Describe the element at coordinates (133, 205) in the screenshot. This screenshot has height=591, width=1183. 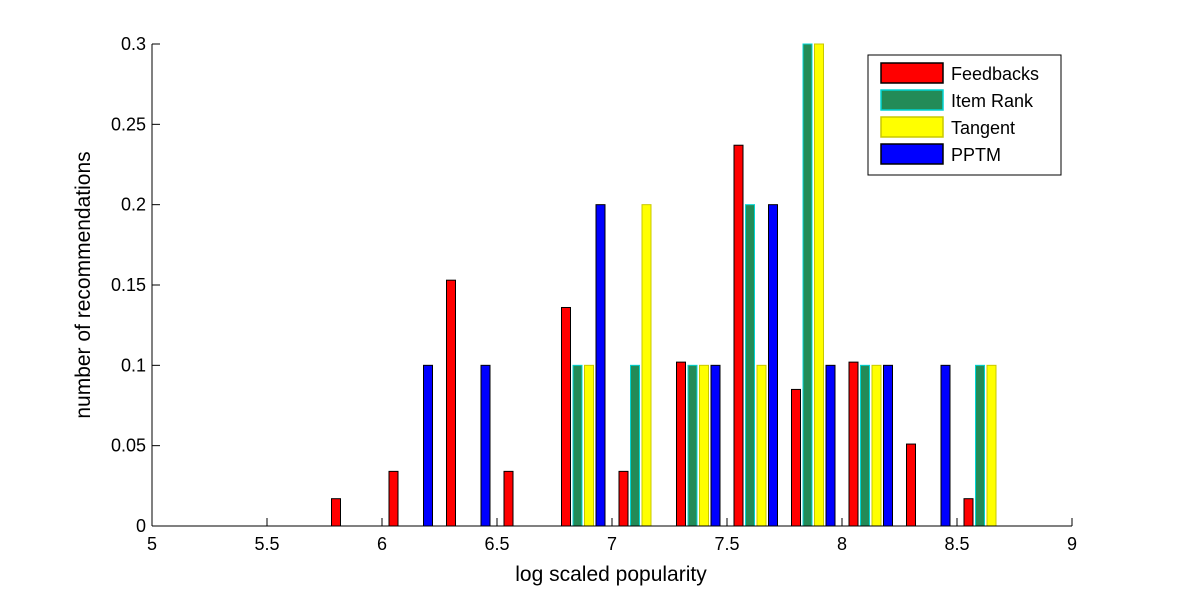
I see `y-tick-label: 0.2` at that location.